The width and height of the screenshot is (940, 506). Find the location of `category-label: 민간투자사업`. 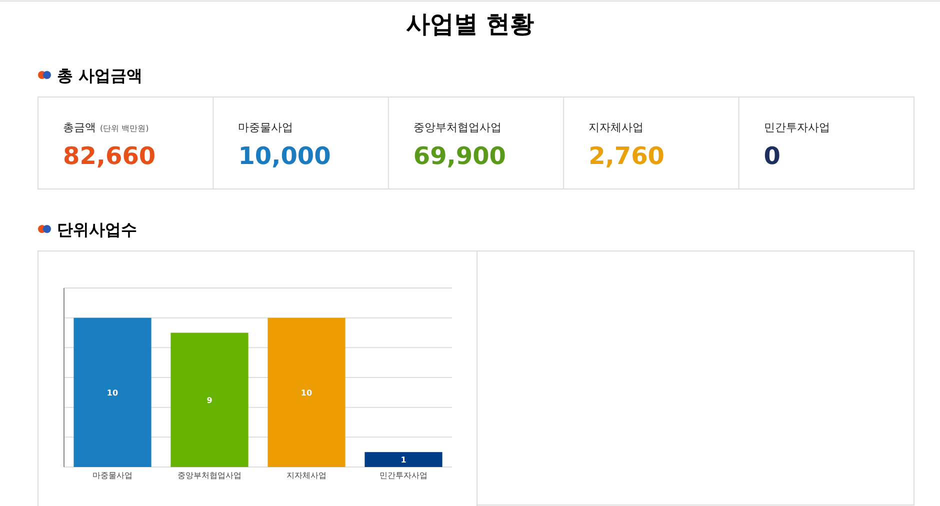

category-label: 민간투자사업 is located at coordinates (797, 127).